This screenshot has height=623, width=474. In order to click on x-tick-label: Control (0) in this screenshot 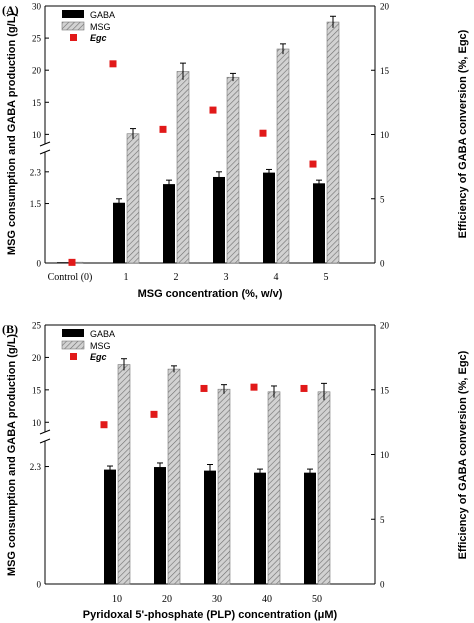, I will do `click(70, 277)`.